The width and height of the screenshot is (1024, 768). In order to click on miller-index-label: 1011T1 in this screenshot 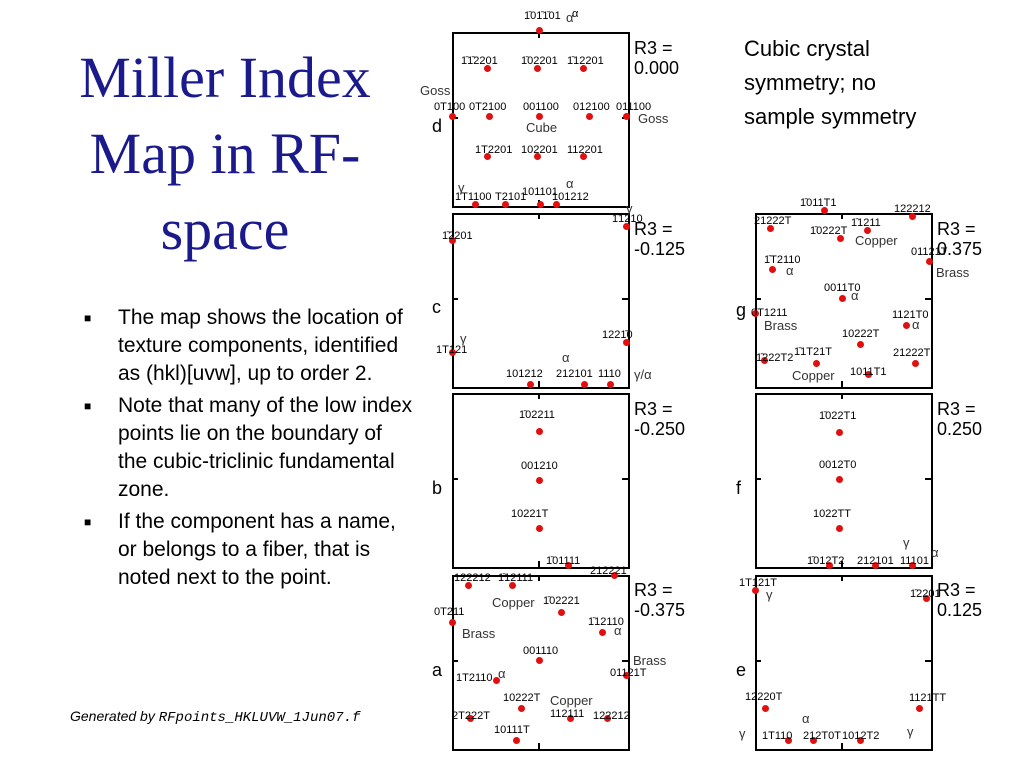, I will do `click(868, 372)`.